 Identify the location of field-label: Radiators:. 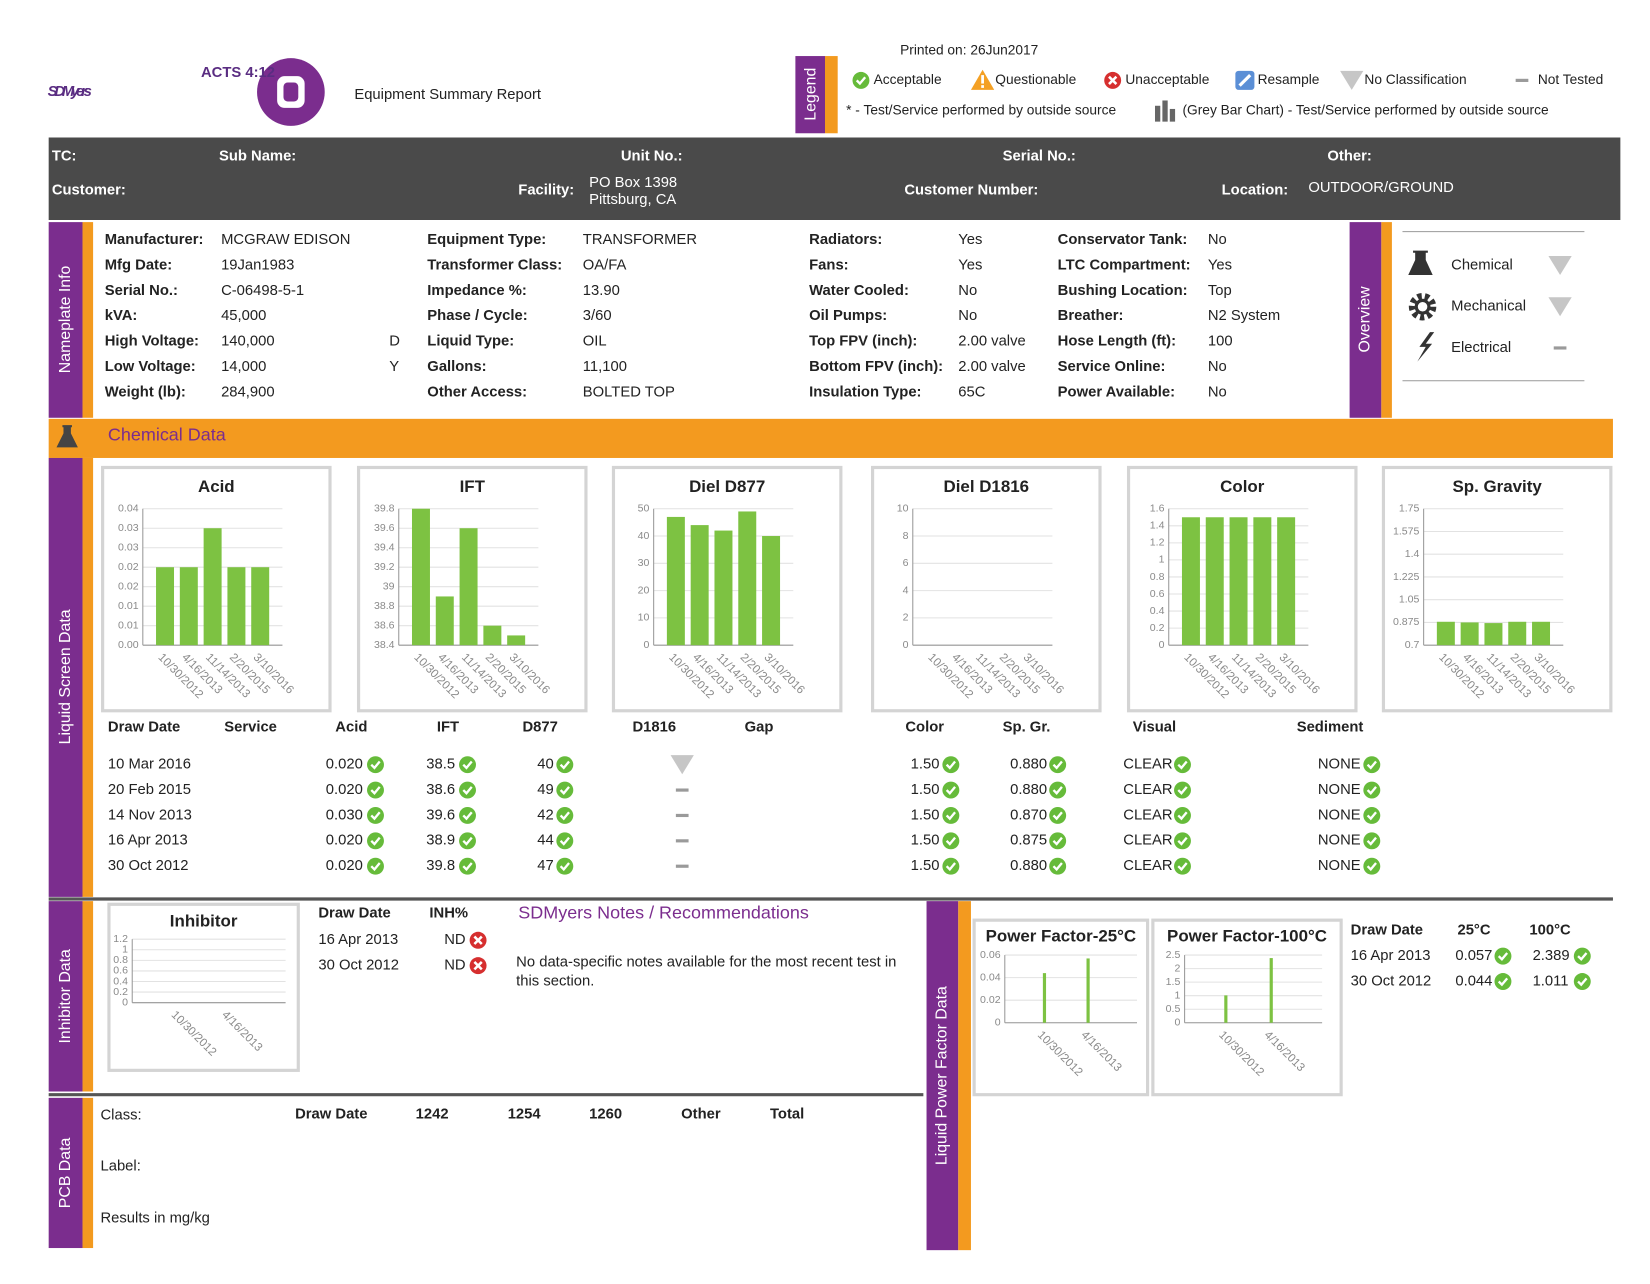
(845, 240).